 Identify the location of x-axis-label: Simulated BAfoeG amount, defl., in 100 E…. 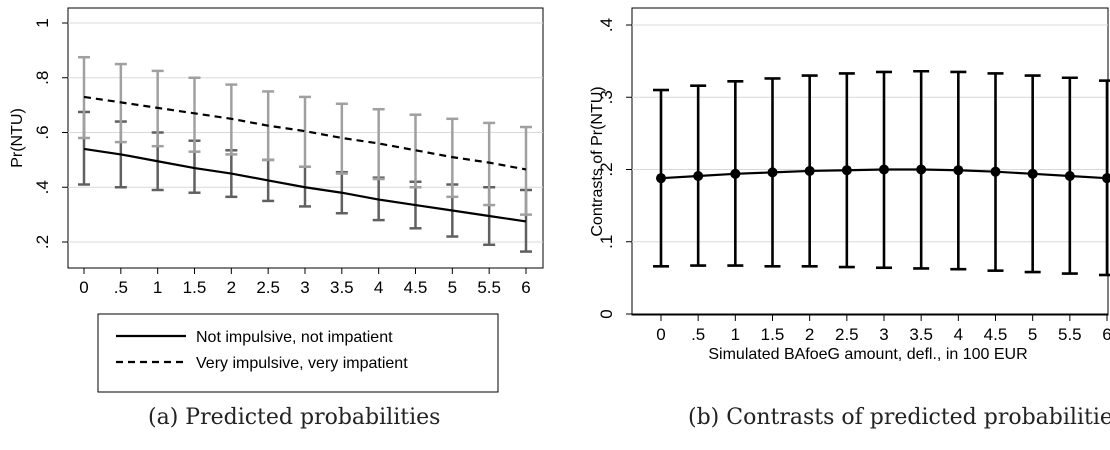
(867, 354).